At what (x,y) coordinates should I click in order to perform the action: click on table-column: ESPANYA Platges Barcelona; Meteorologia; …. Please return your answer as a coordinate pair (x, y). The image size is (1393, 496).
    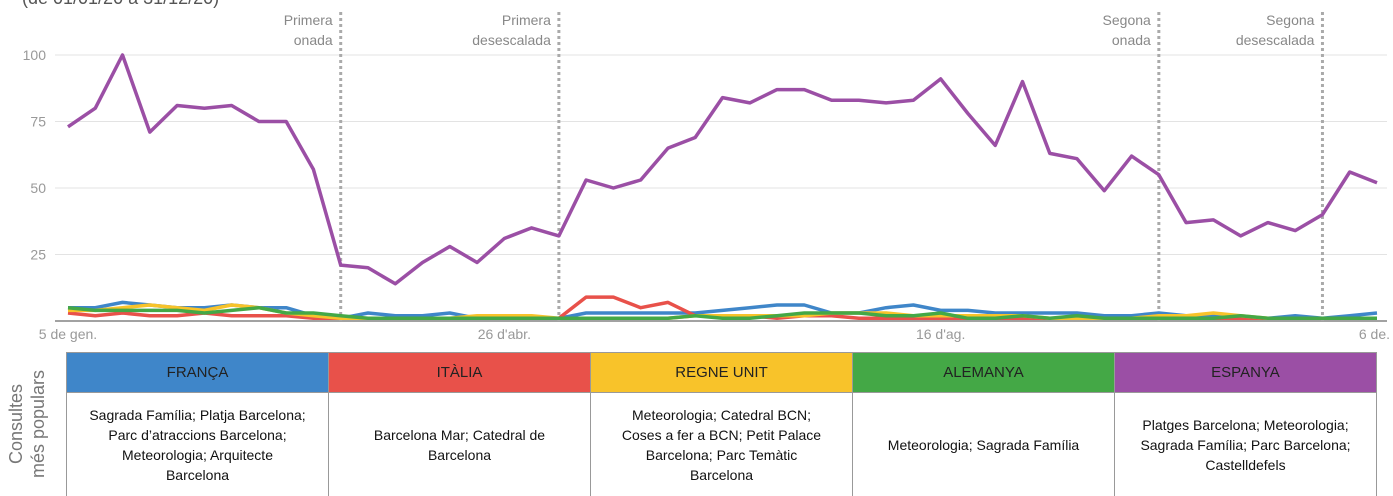
    Looking at the image, I should click on (1245, 424).